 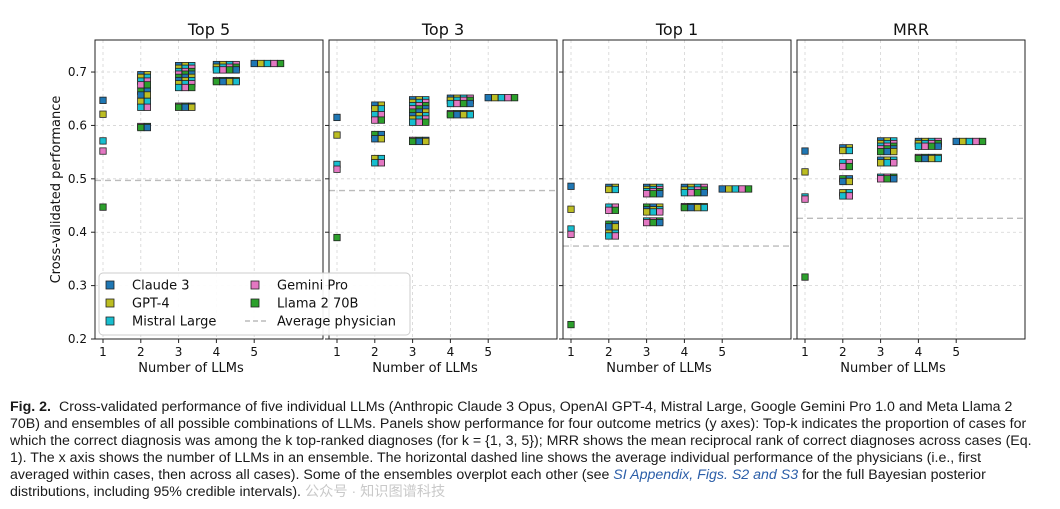 What do you see at coordinates (110, 321) in the screenshot?
I see `legend-marker-mistral-large` at bounding box center [110, 321].